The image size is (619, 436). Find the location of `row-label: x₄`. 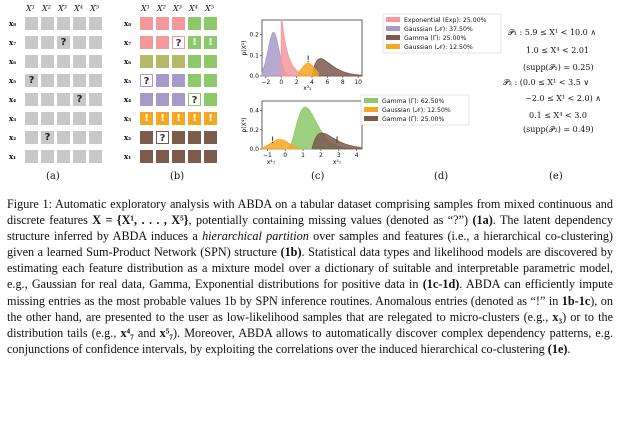

row-label: x₄ is located at coordinates (128, 99).